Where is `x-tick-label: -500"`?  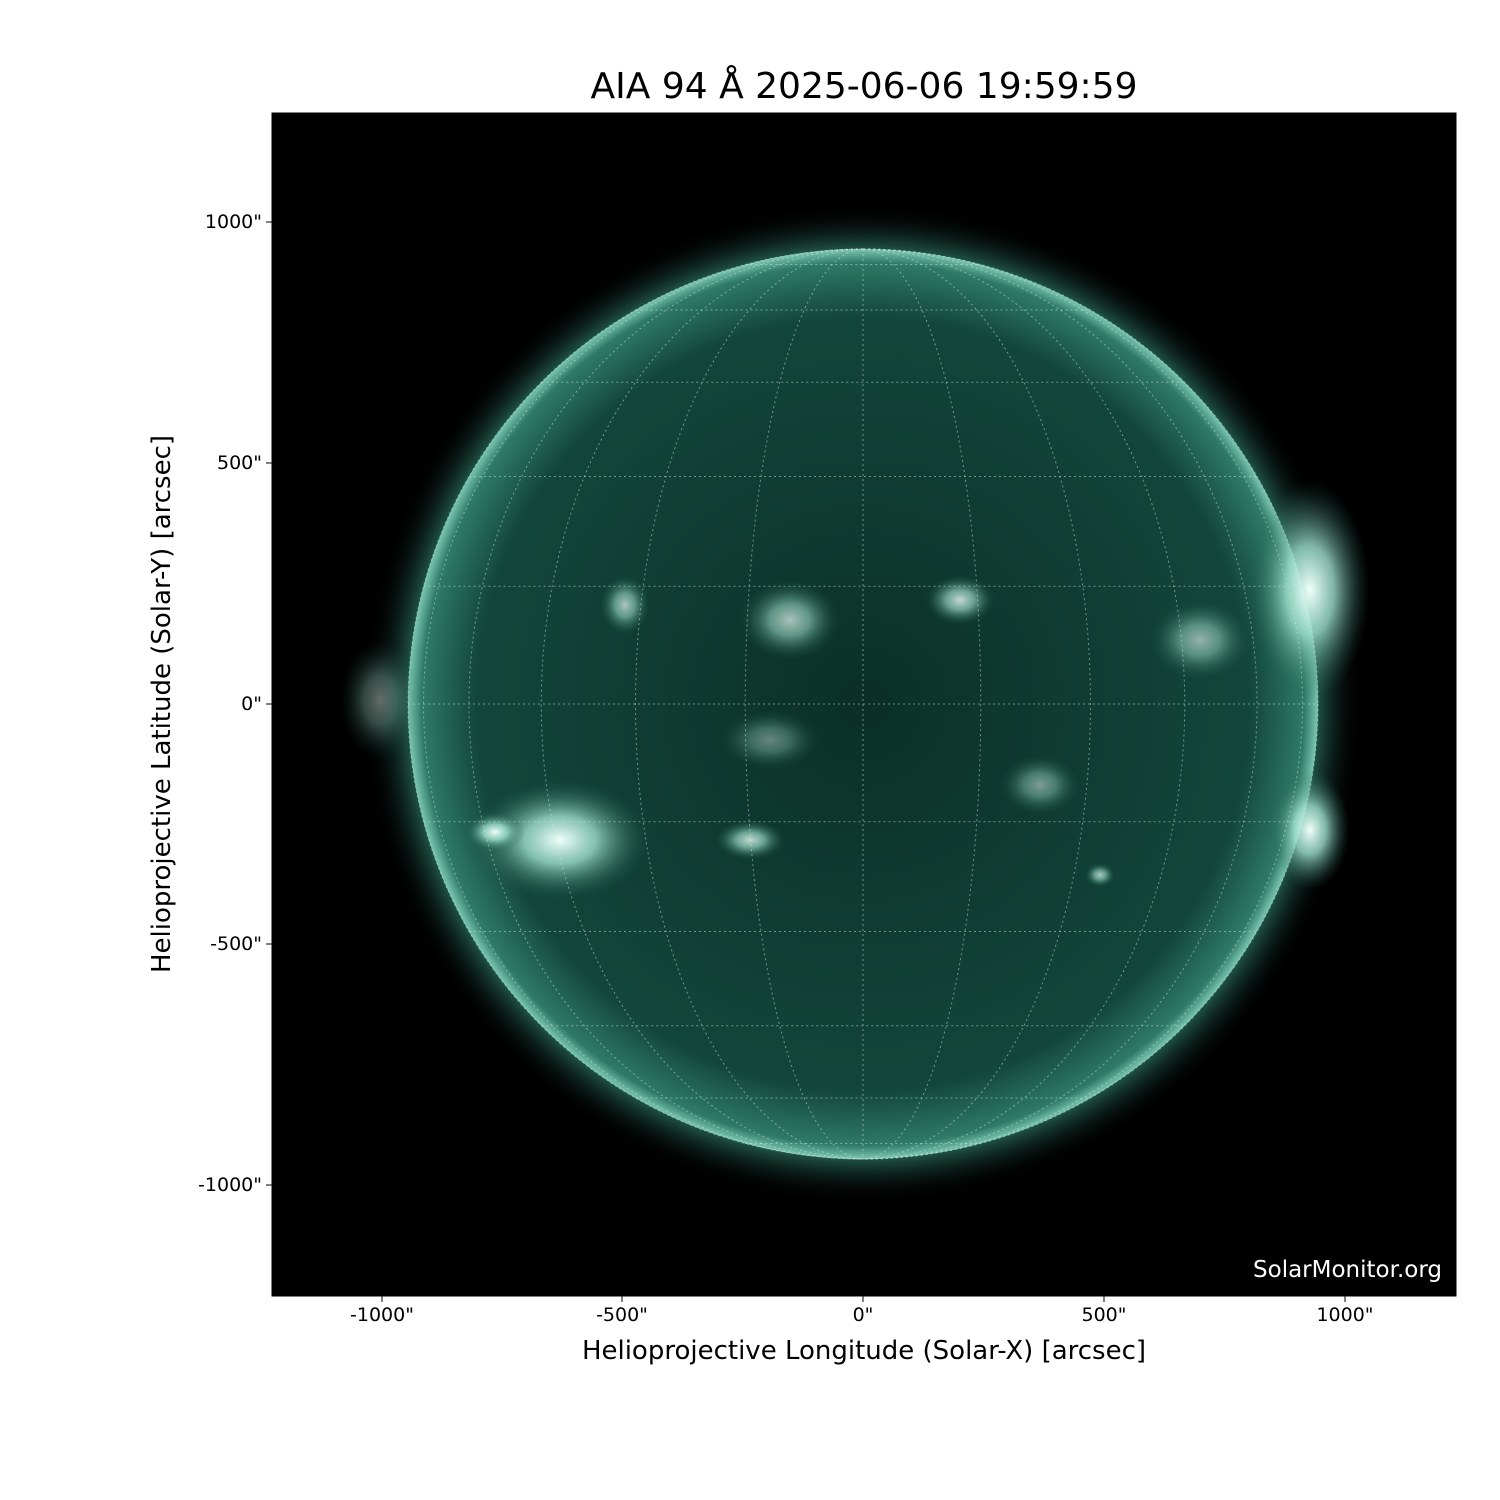
x-tick-label: -500" is located at coordinates (622, 1315).